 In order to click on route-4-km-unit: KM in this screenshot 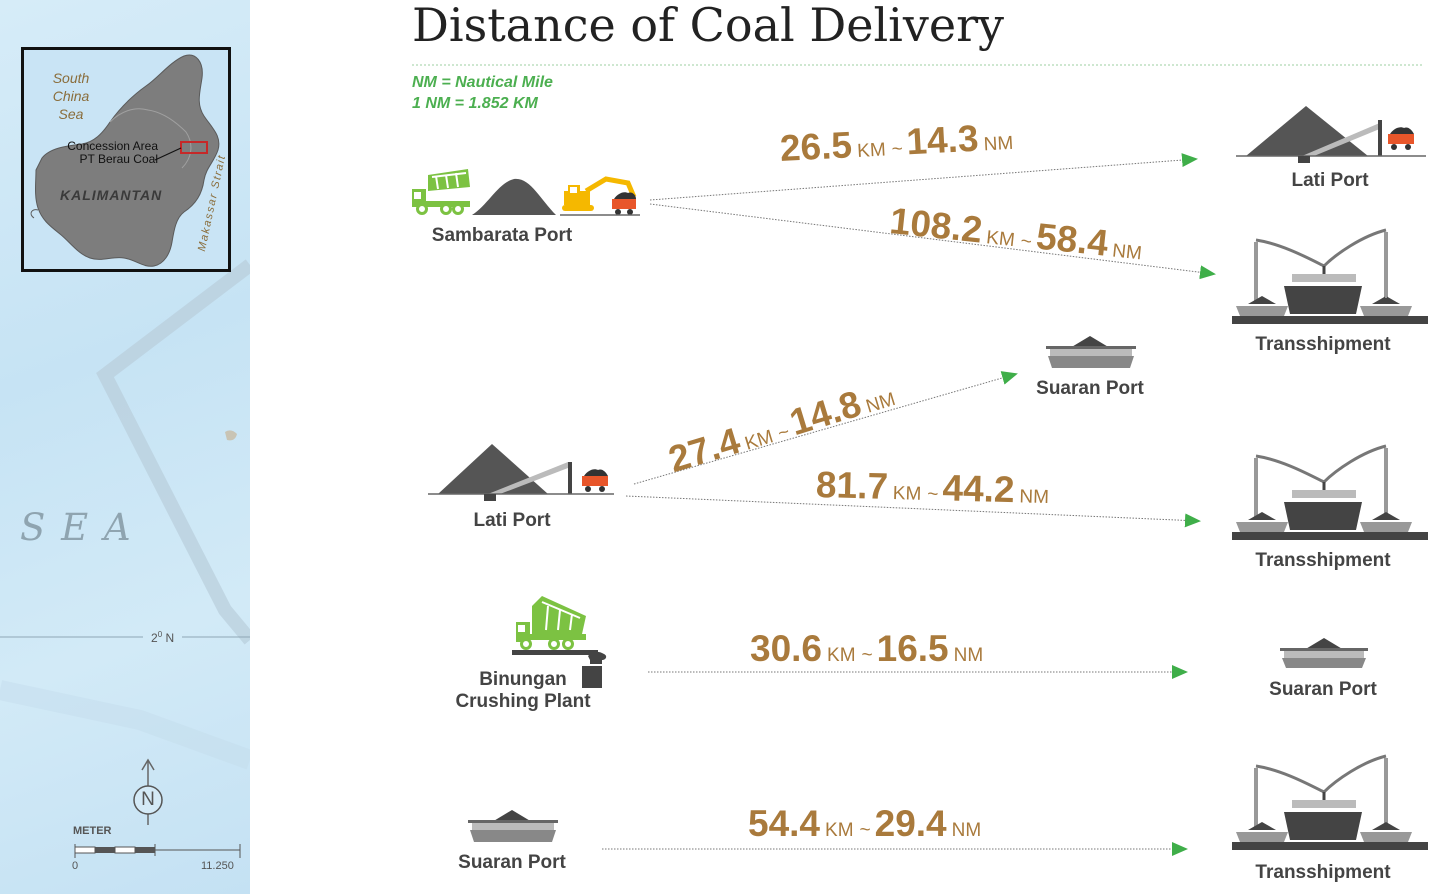, I will do `click(907, 494)`.